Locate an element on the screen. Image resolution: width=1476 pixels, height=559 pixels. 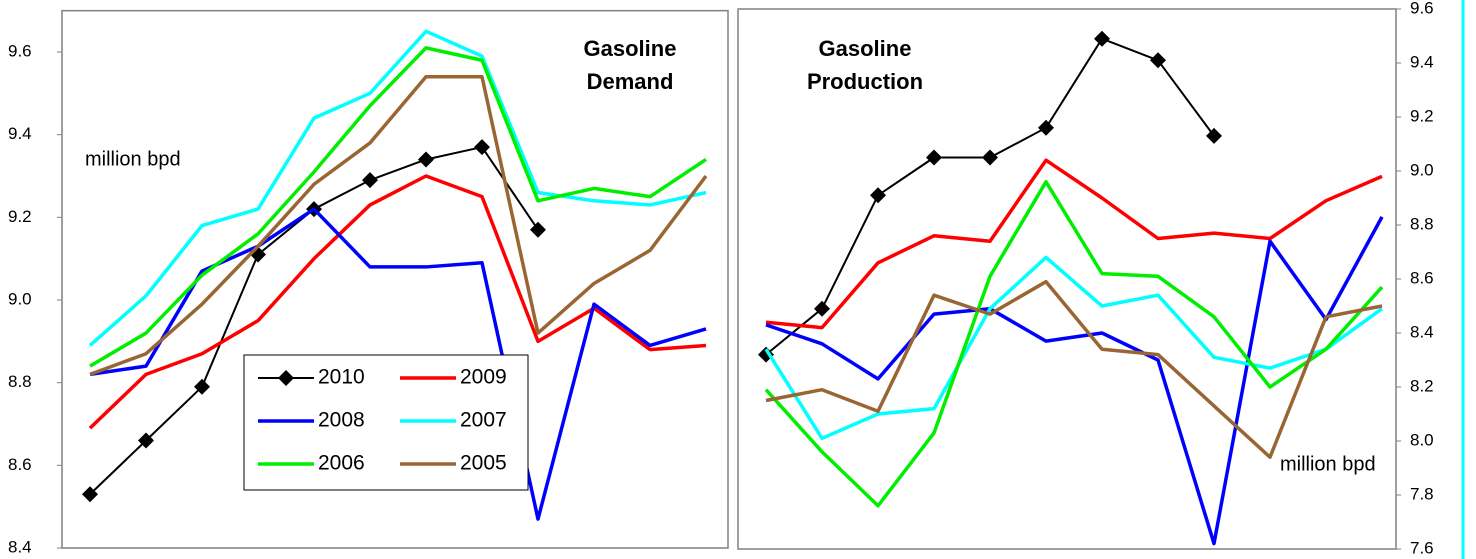
legend-label: 2006 is located at coordinates (341, 463).